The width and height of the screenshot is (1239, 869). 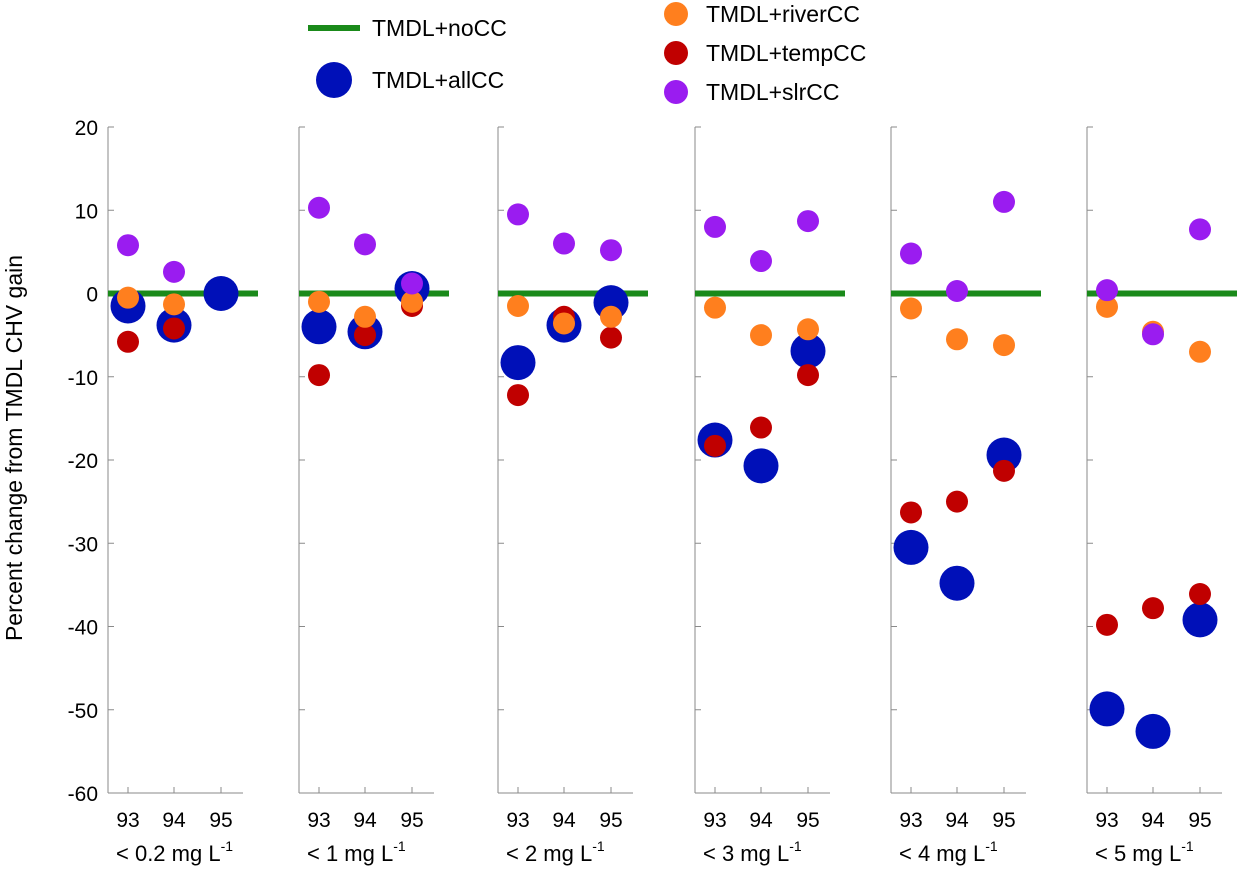 What do you see at coordinates (356, 852) in the screenshot?
I see `panel-label: < 1 mg L-1` at bounding box center [356, 852].